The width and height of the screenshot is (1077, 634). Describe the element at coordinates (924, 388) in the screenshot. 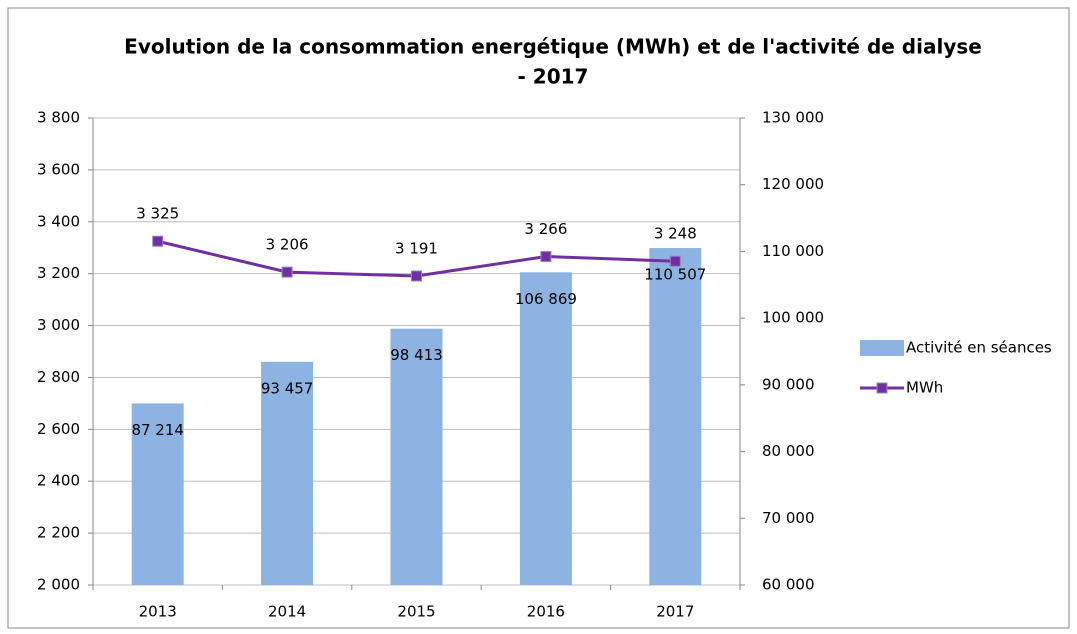

I see `legend-label: MWh` at that location.